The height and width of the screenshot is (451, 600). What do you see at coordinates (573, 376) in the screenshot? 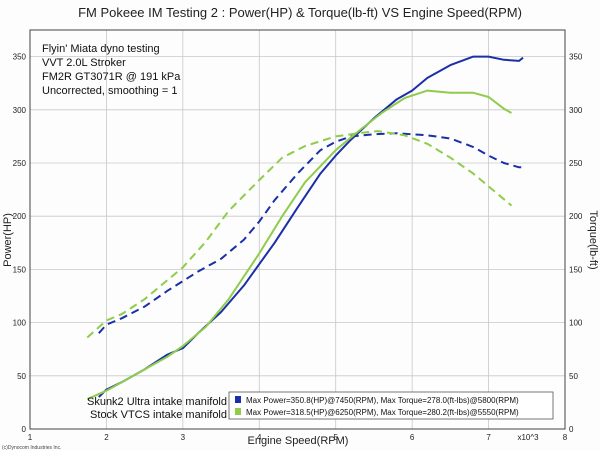
I see `y-tick-label-right: 50` at bounding box center [573, 376].